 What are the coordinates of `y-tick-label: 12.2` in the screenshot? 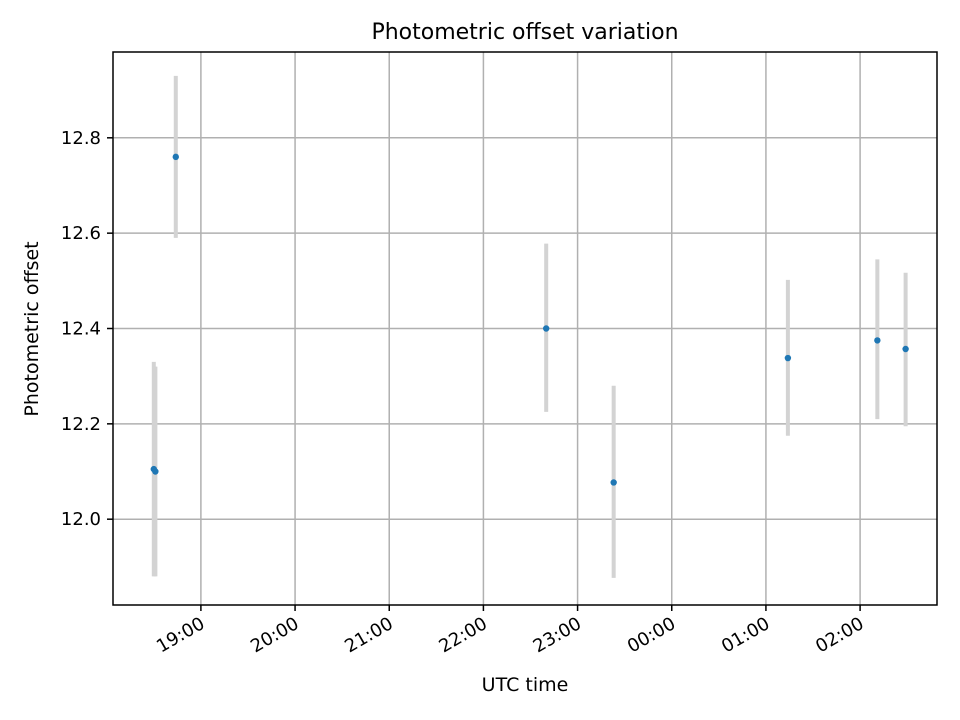 It's located at (81, 424).